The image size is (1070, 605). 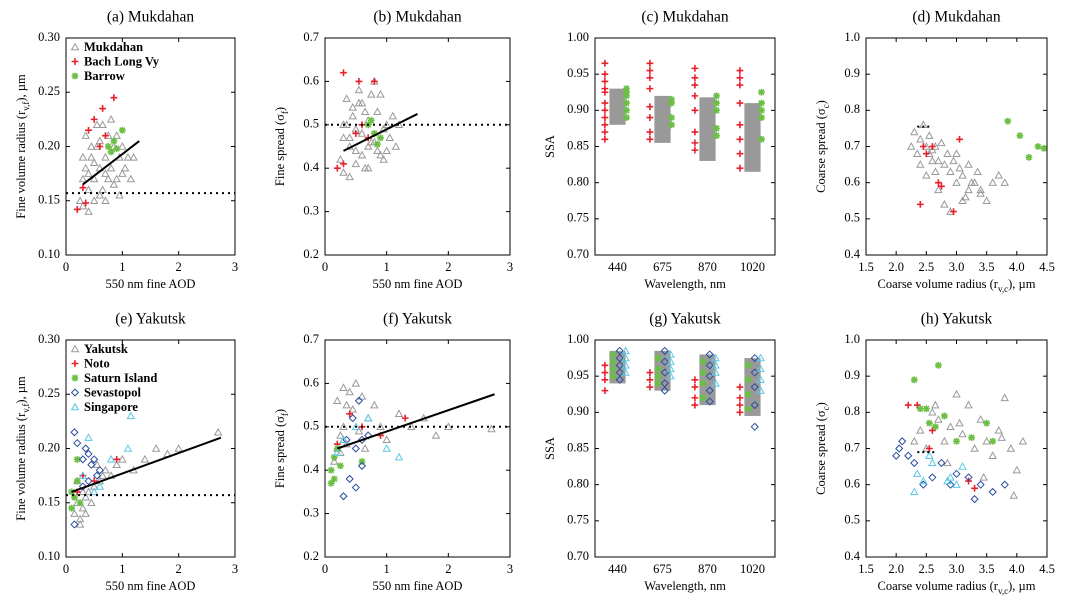 What do you see at coordinates (938, 586) in the screenshot?
I see `x-axis-label-part: Coarse volume radius (r` at bounding box center [938, 586].